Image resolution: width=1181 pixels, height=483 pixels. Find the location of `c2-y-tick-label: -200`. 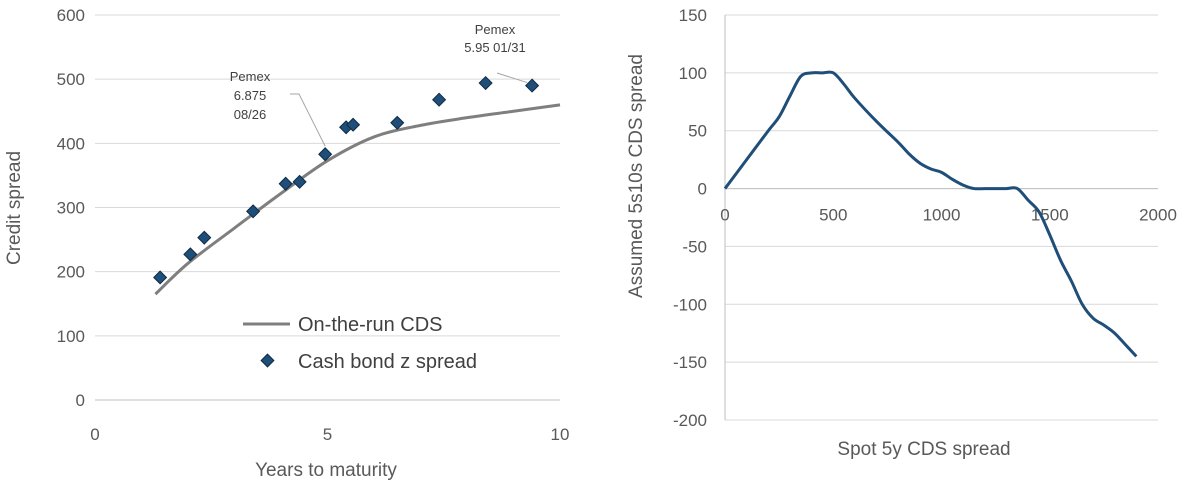

c2-y-tick-label: -200 is located at coordinates (690, 420).